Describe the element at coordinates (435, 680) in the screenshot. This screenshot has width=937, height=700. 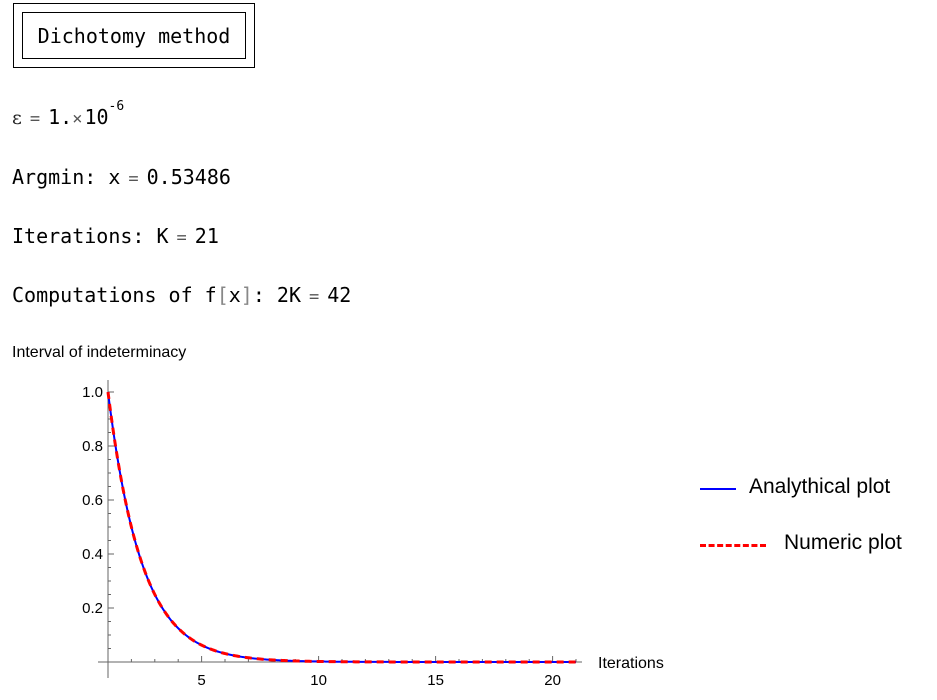
I see `x-tick-label: 15` at that location.